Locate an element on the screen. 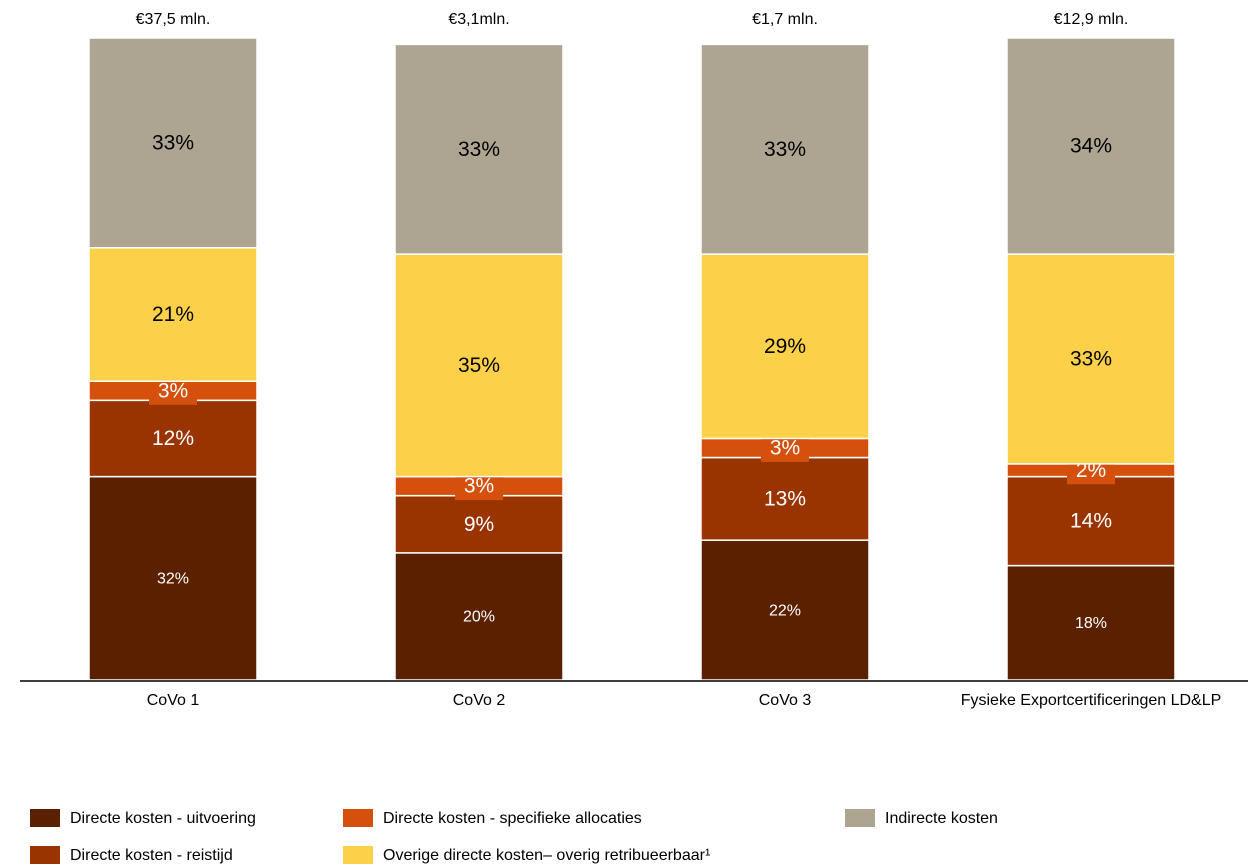 The width and height of the screenshot is (1248, 865). value-label: 34% is located at coordinates (1091, 146).